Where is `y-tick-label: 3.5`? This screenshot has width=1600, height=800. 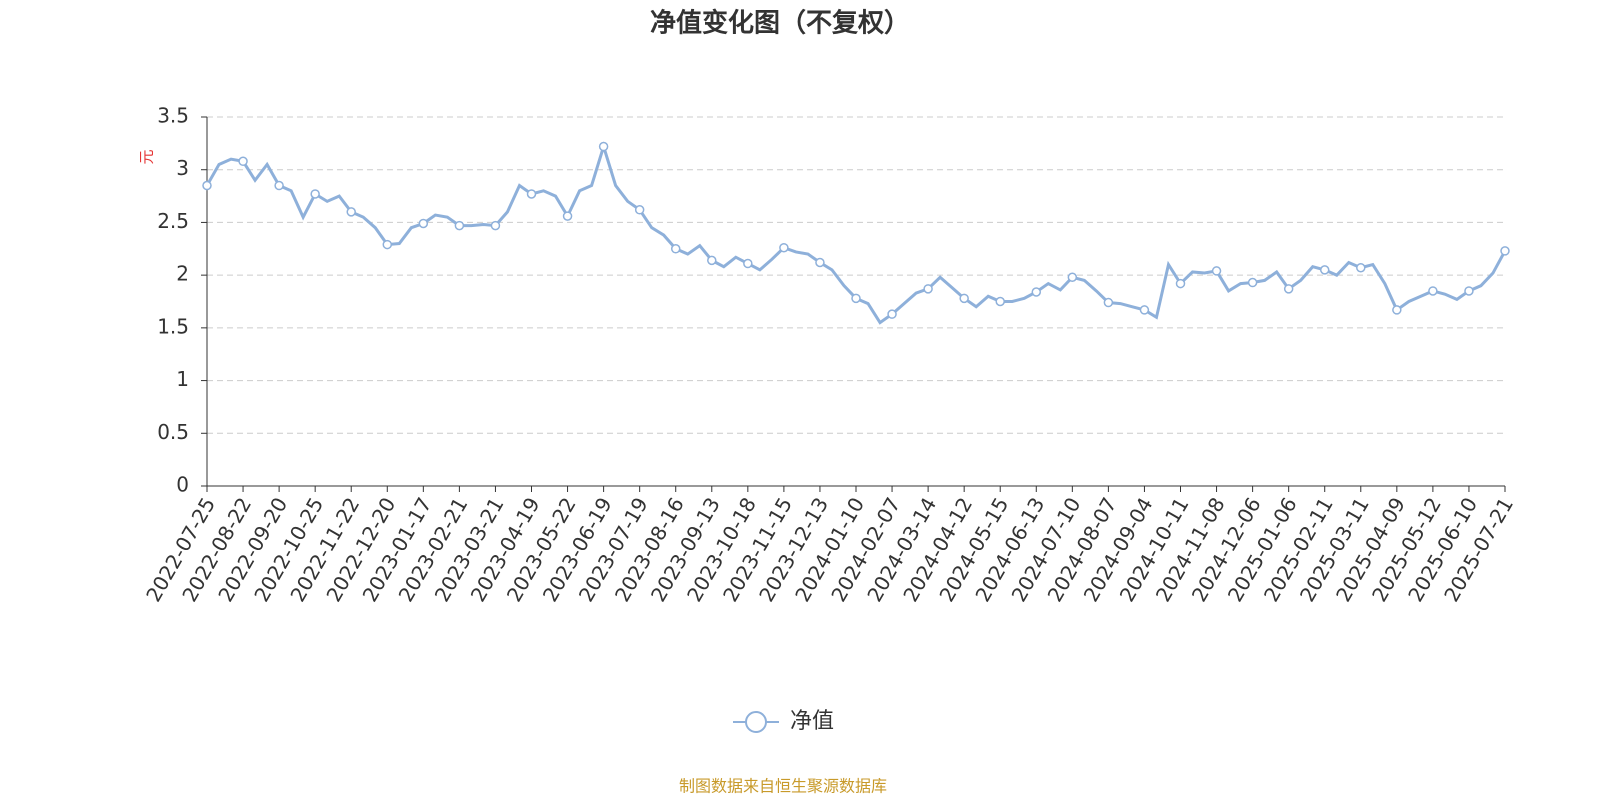 y-tick-label: 3.5 is located at coordinates (173, 116).